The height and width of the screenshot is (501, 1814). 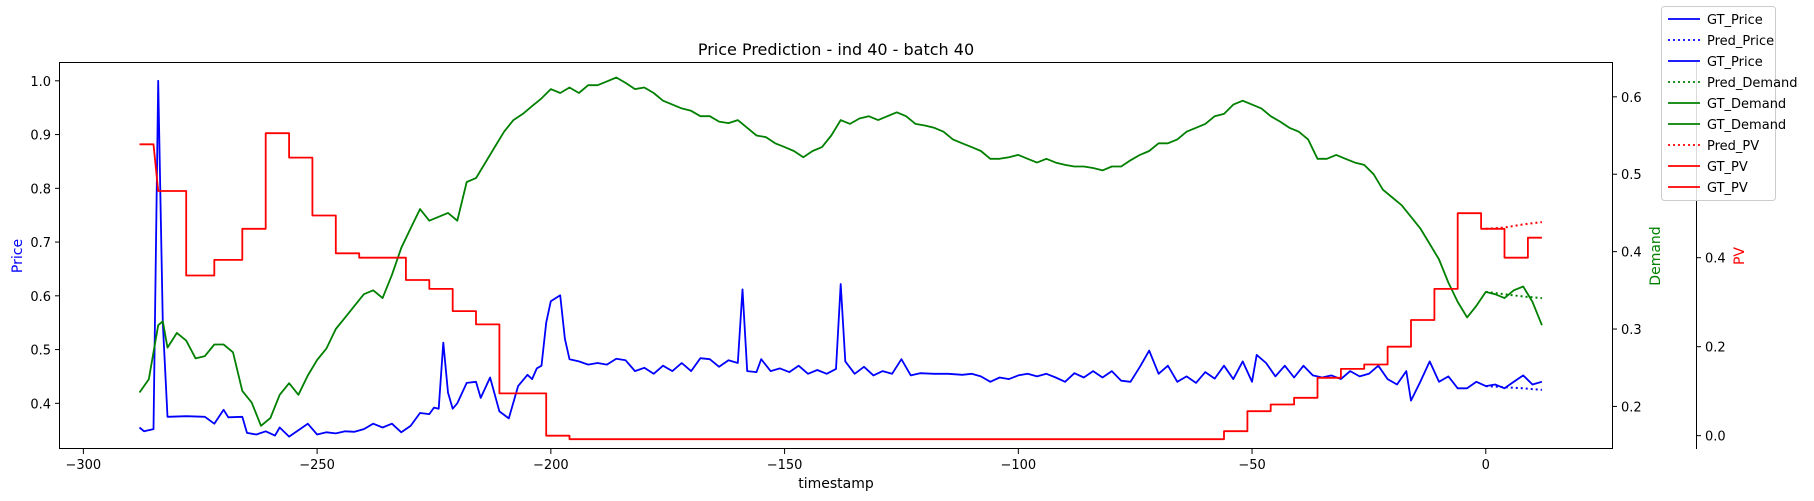 I want to click on series-pred-pv-line, so click(x=1514, y=225).